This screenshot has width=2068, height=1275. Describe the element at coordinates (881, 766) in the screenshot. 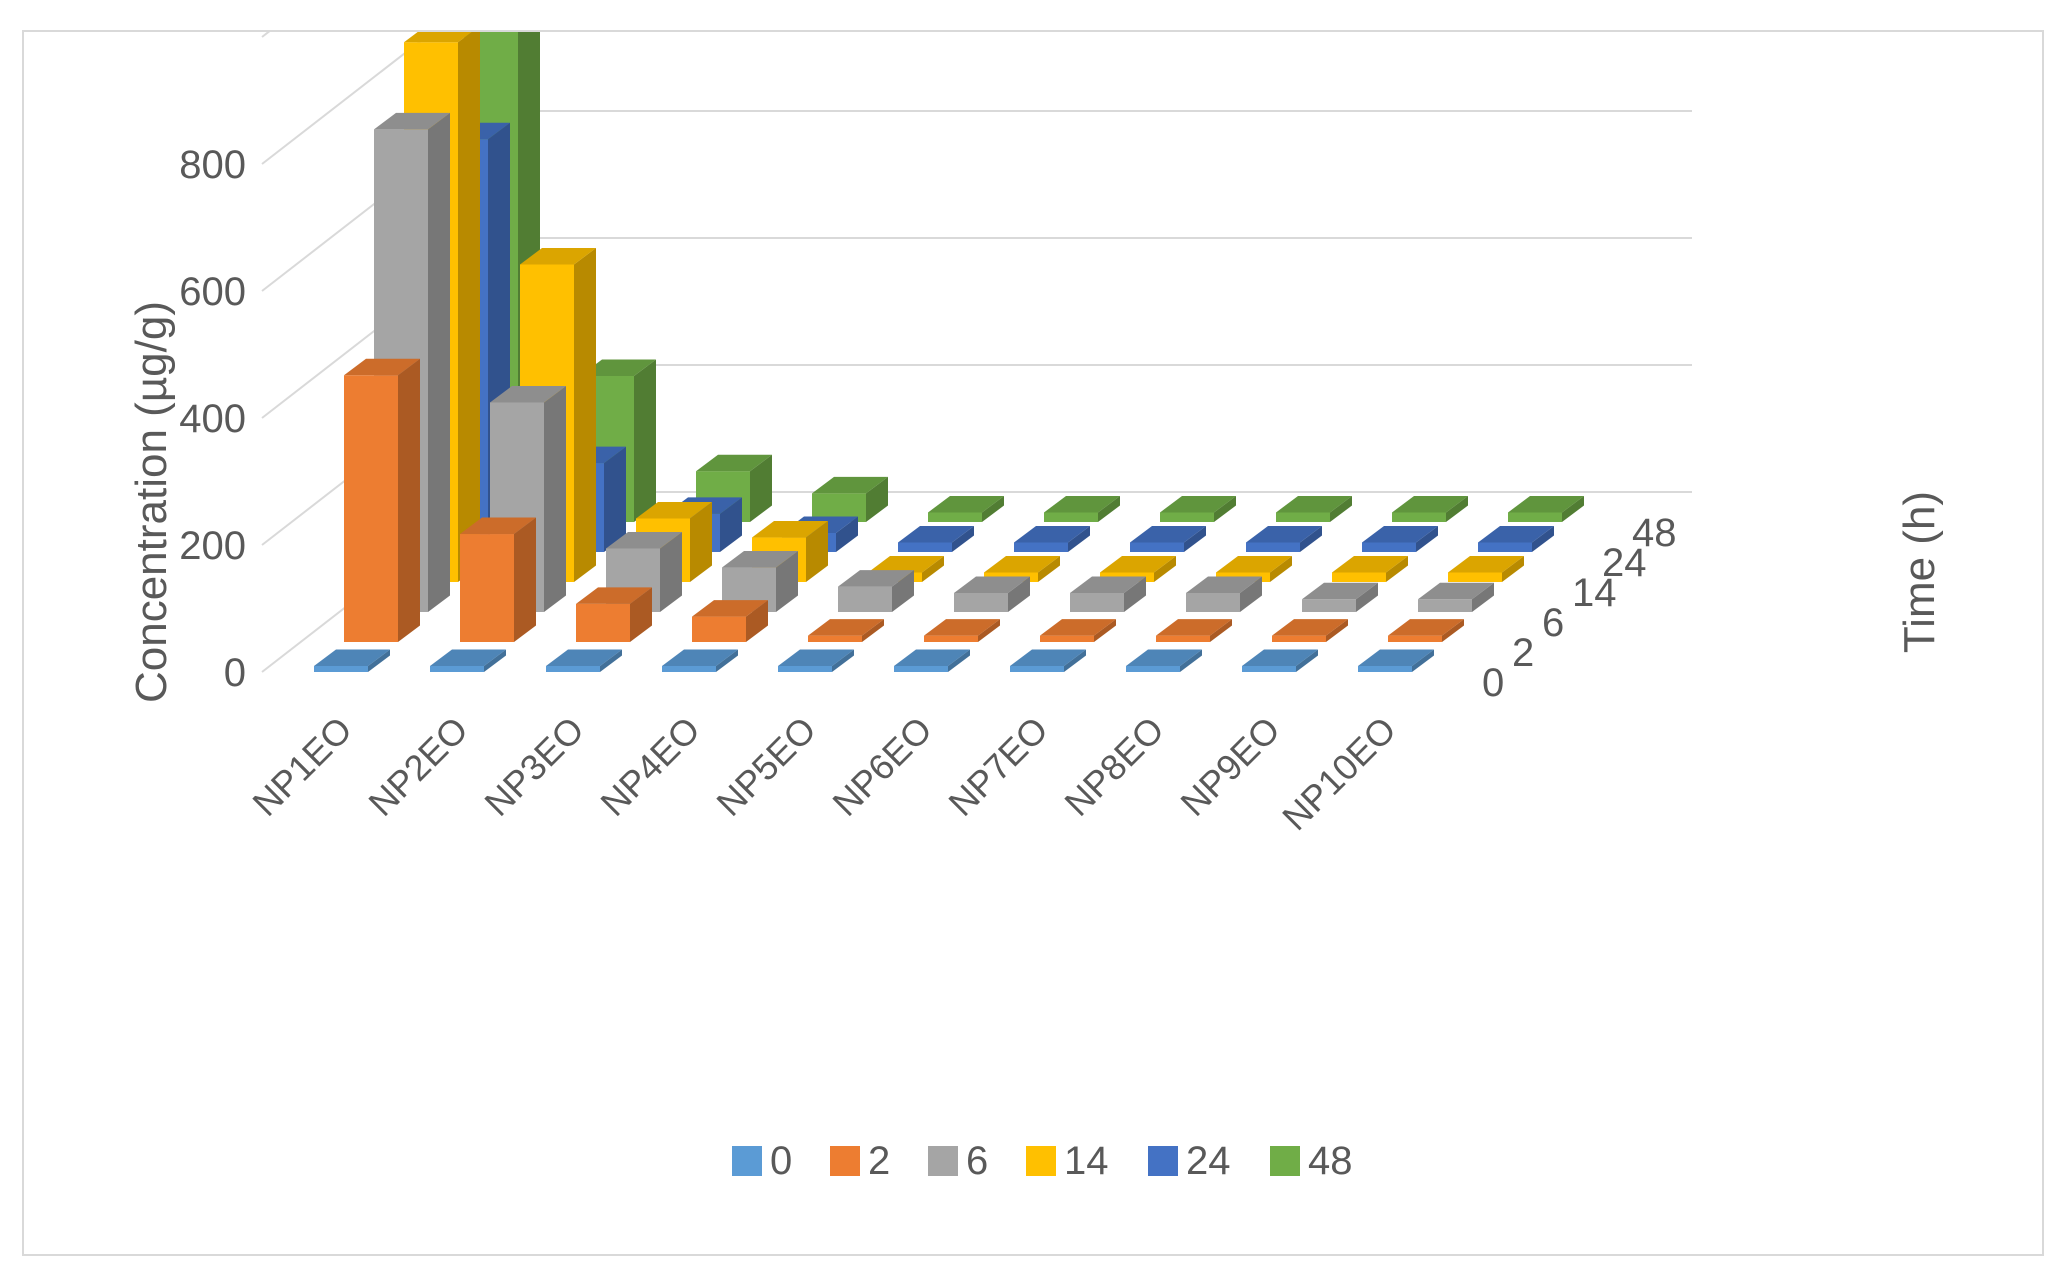

I see `x-tick-label: NP6EO` at that location.